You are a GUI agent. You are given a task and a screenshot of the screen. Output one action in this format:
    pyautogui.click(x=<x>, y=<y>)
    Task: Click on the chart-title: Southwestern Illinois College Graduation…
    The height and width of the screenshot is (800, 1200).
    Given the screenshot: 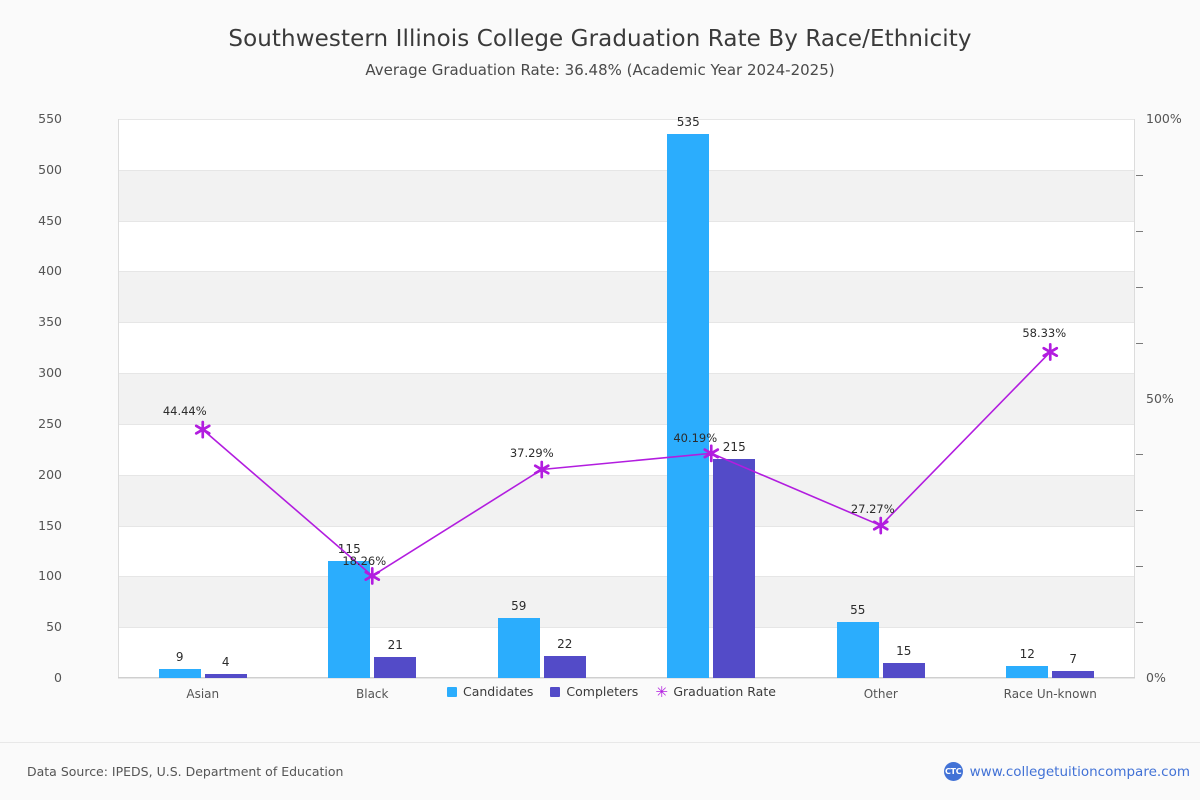 What is the action you would take?
    pyautogui.click(x=600, y=39)
    